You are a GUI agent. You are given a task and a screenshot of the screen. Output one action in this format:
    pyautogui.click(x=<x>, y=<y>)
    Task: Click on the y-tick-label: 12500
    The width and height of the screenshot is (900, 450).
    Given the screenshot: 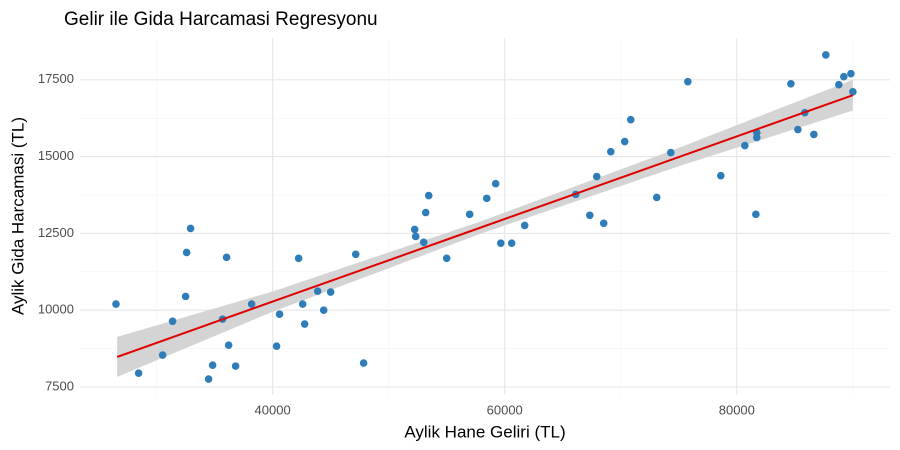 What is the action you would take?
    pyautogui.click(x=56, y=232)
    